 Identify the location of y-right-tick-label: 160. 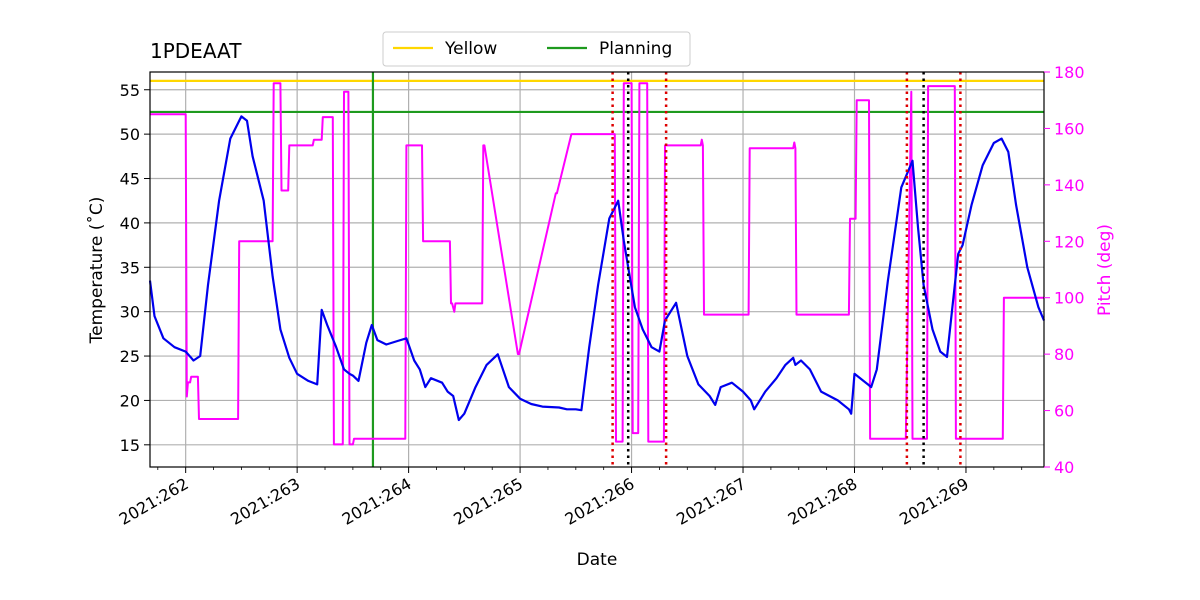
(1069, 128).